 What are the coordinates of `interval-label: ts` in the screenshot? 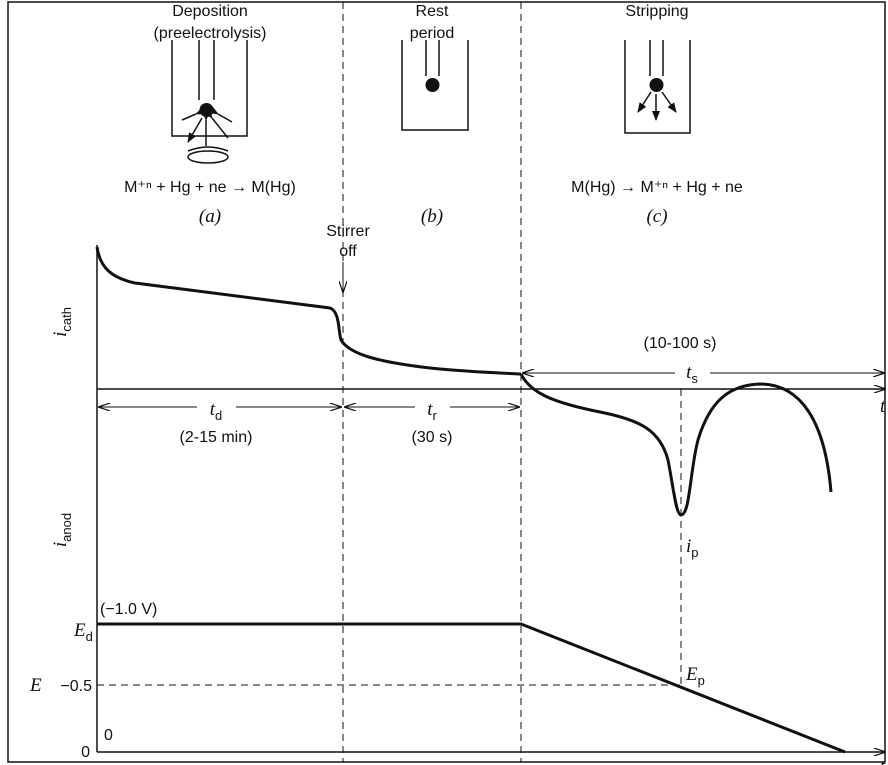 It's located at (692, 374).